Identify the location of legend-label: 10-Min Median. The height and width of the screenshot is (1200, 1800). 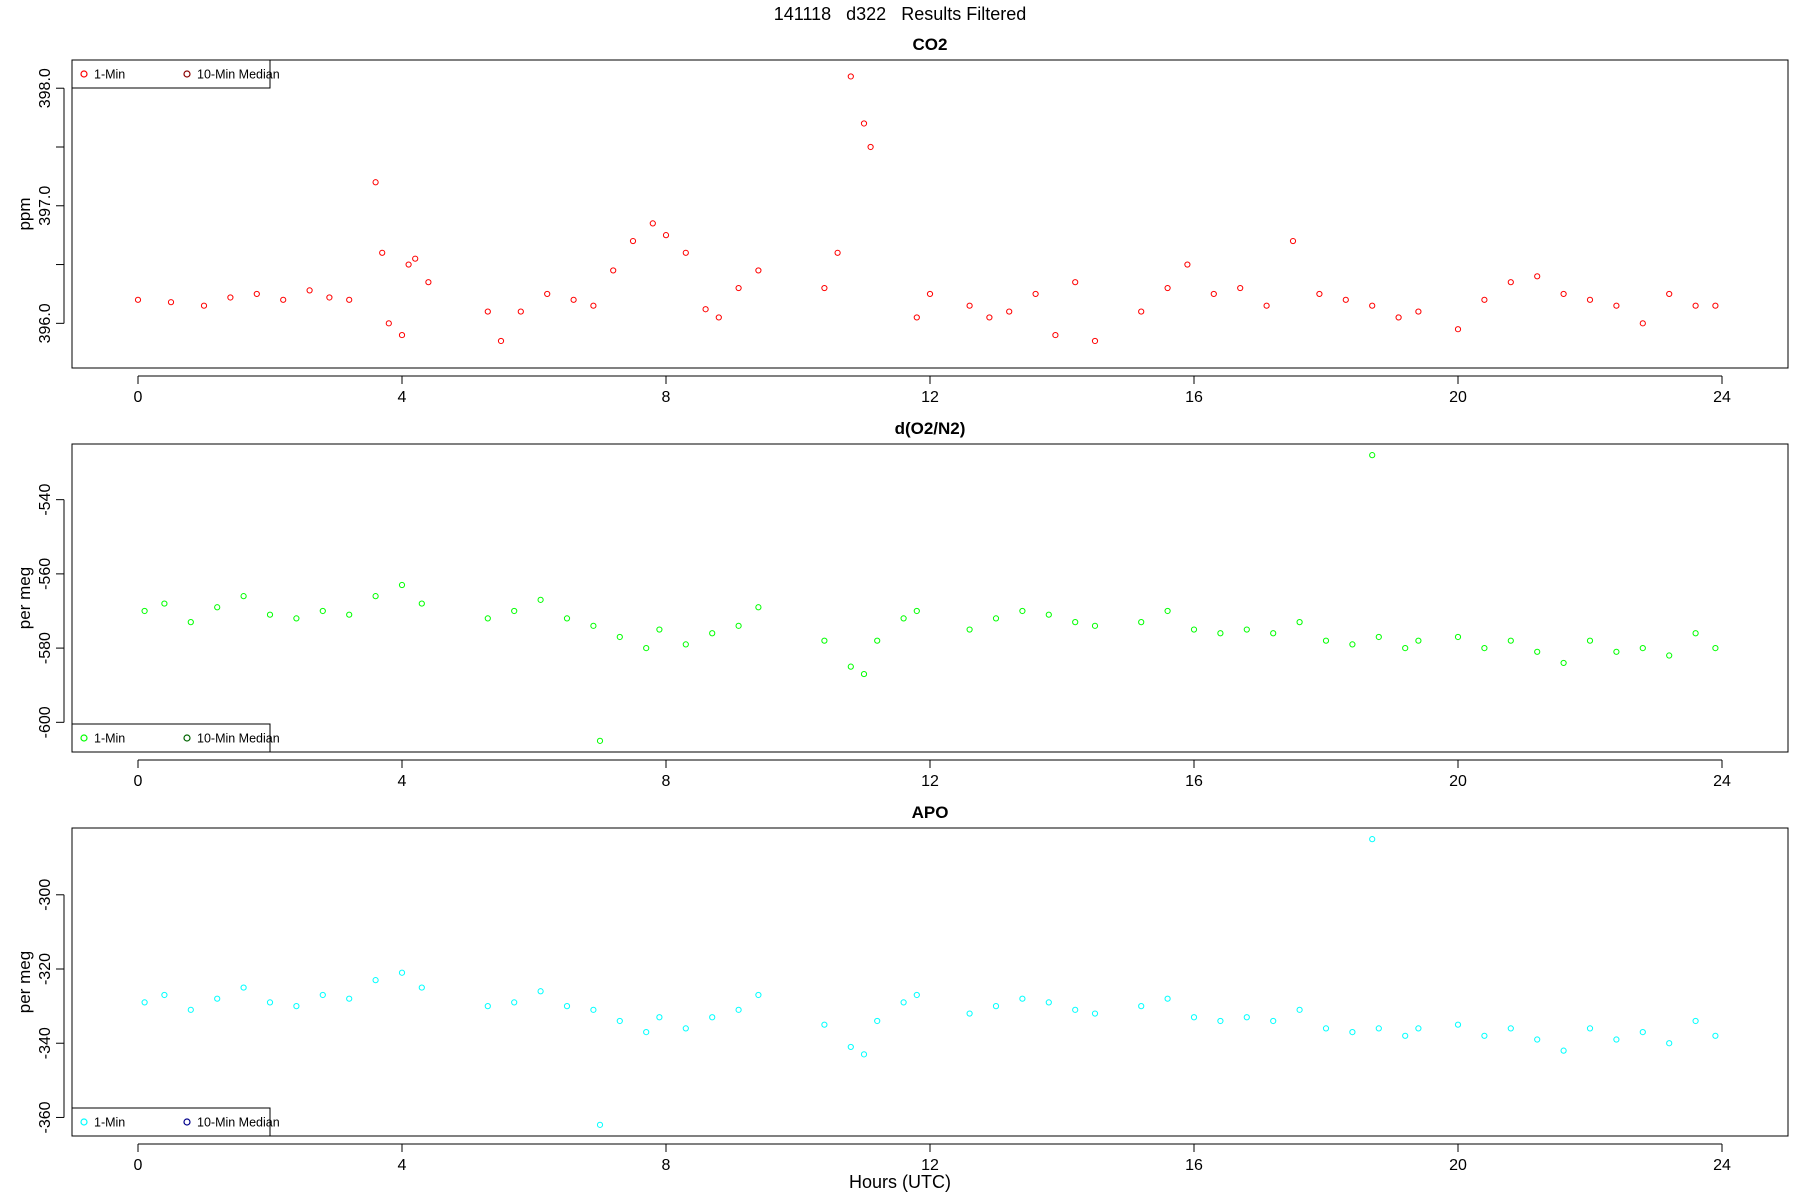
(238, 739).